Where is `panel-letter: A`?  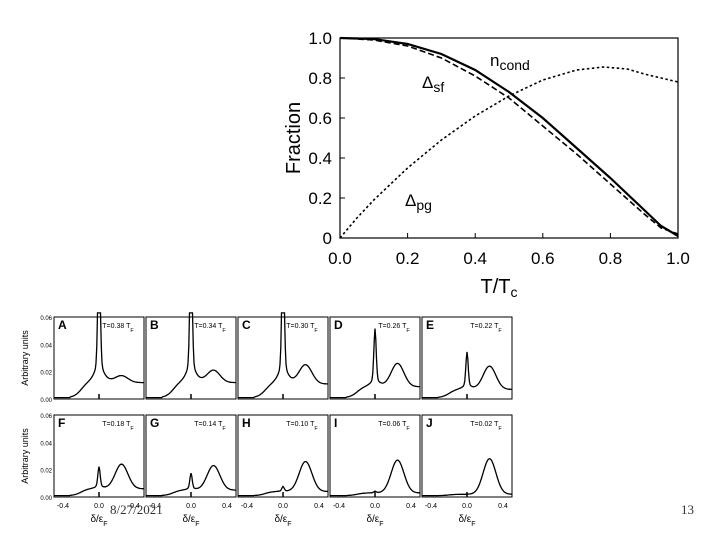
panel-letter: A is located at coordinates (62, 325).